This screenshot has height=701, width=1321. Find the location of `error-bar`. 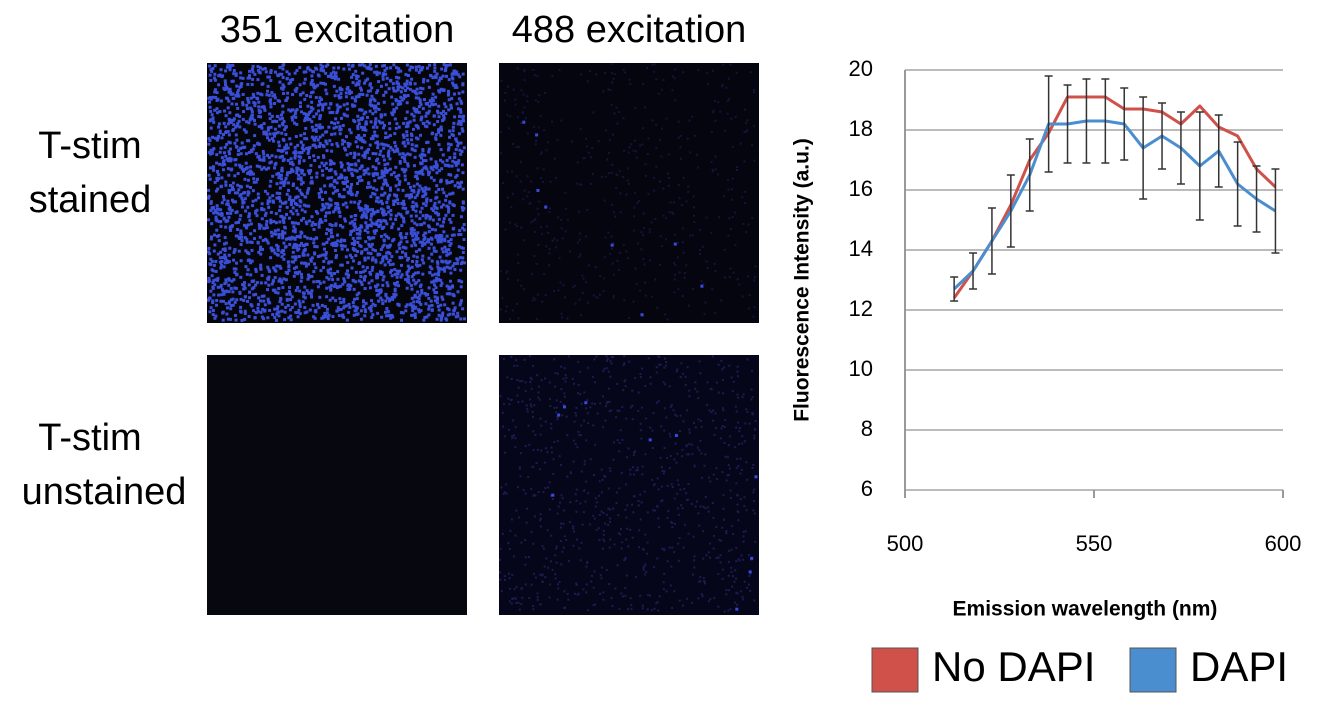

error-bar is located at coordinates (1257, 199).